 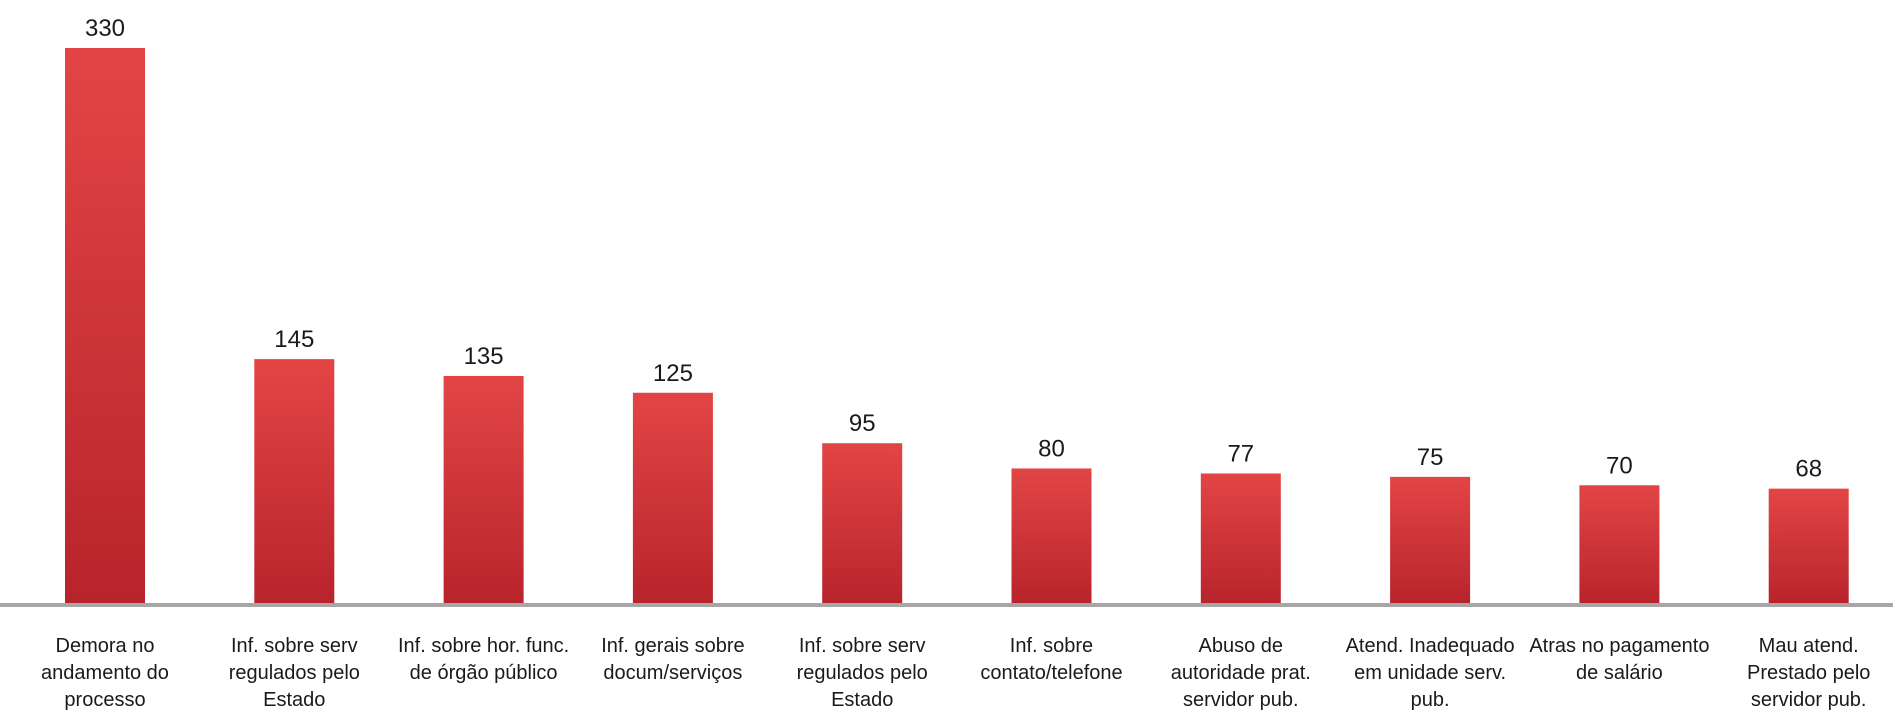 I want to click on category-label-2: Inf. sobre serv regulados pelo Estado, so click(x=294, y=672).